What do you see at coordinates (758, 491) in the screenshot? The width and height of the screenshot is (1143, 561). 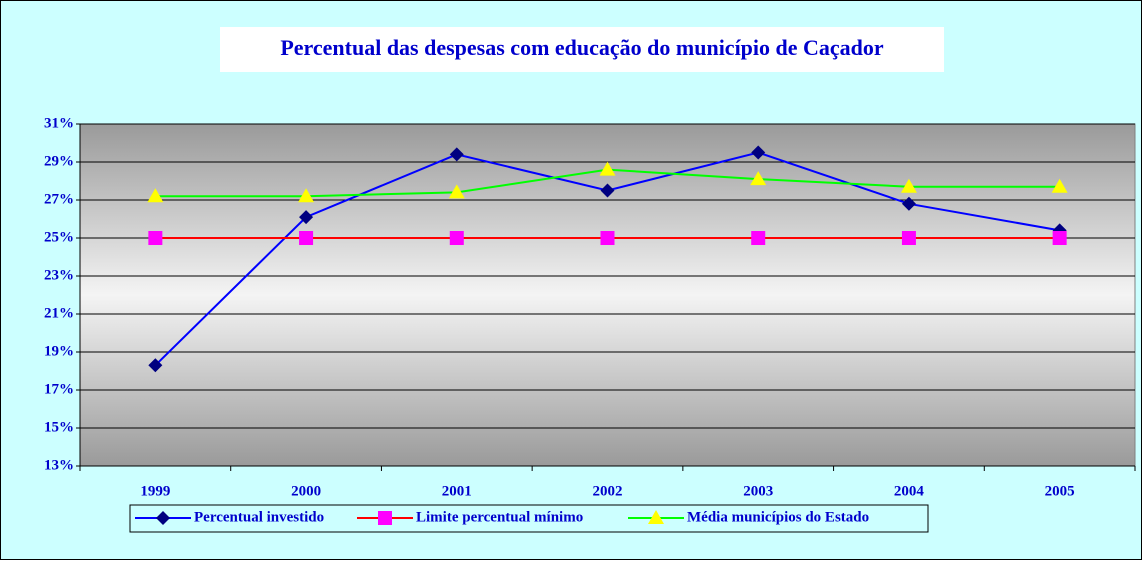 I see `x-tick-label: 2003` at bounding box center [758, 491].